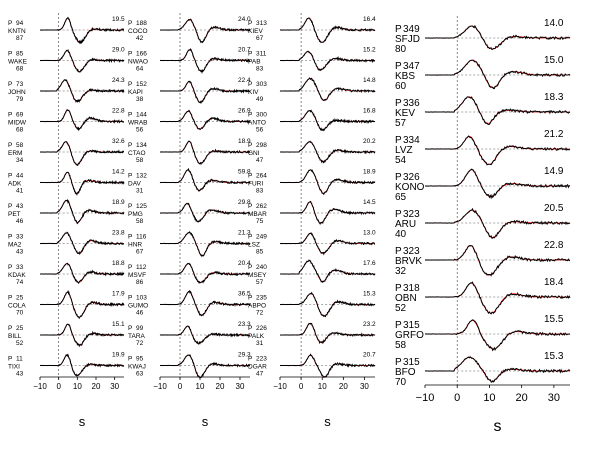 The image size is (597, 453). I want to click on azimuth-label: 134, so click(141, 145).